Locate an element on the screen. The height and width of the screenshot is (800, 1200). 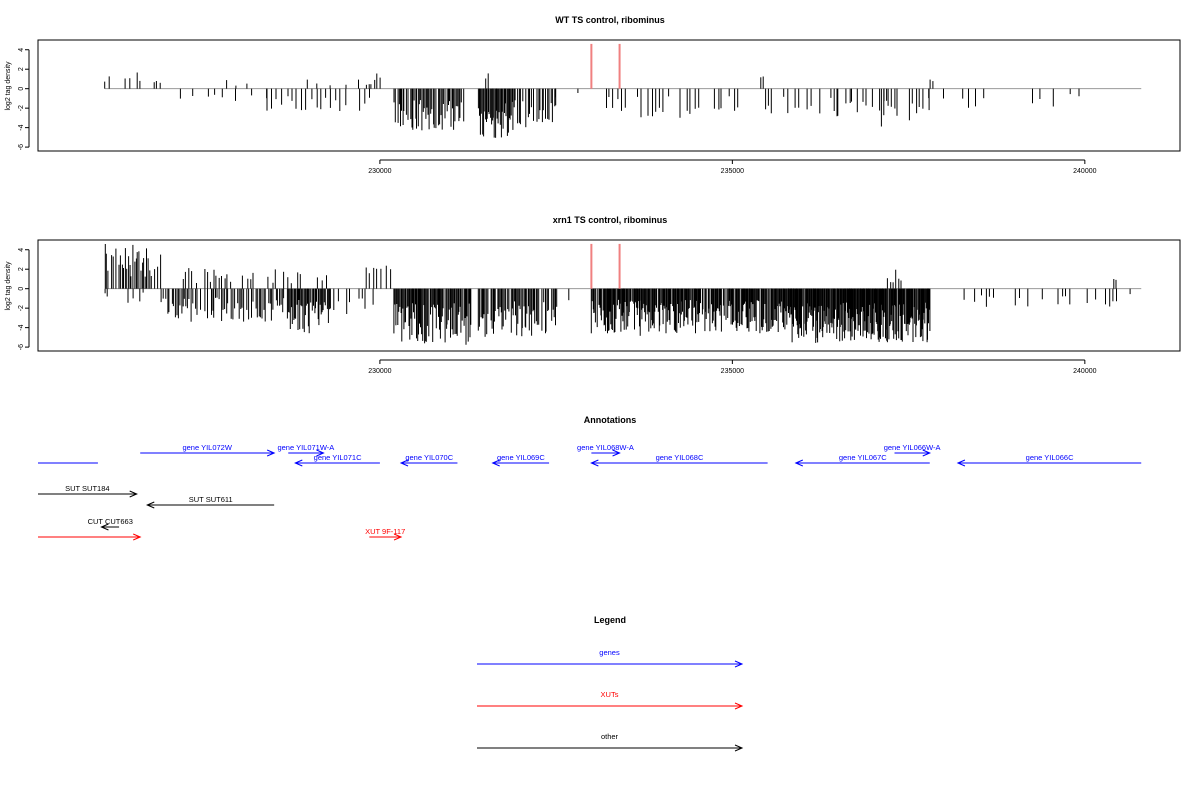
panel-title-wt: WT TS control, ribominus is located at coordinates (610, 20).